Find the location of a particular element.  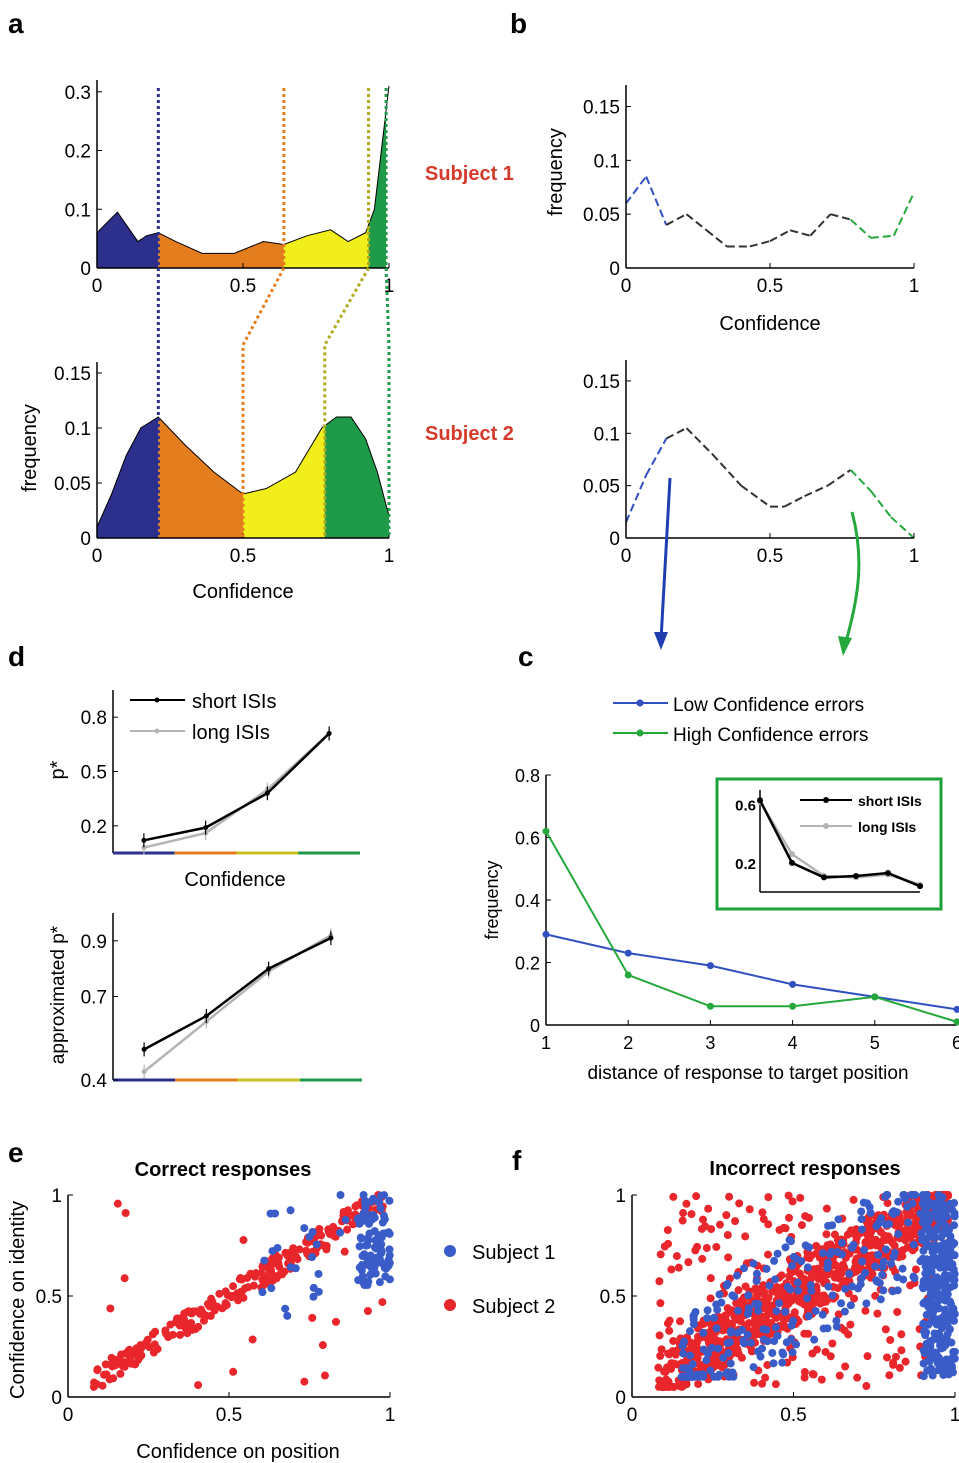

f-ytick-label-2: 1 is located at coordinates (620, 1196).